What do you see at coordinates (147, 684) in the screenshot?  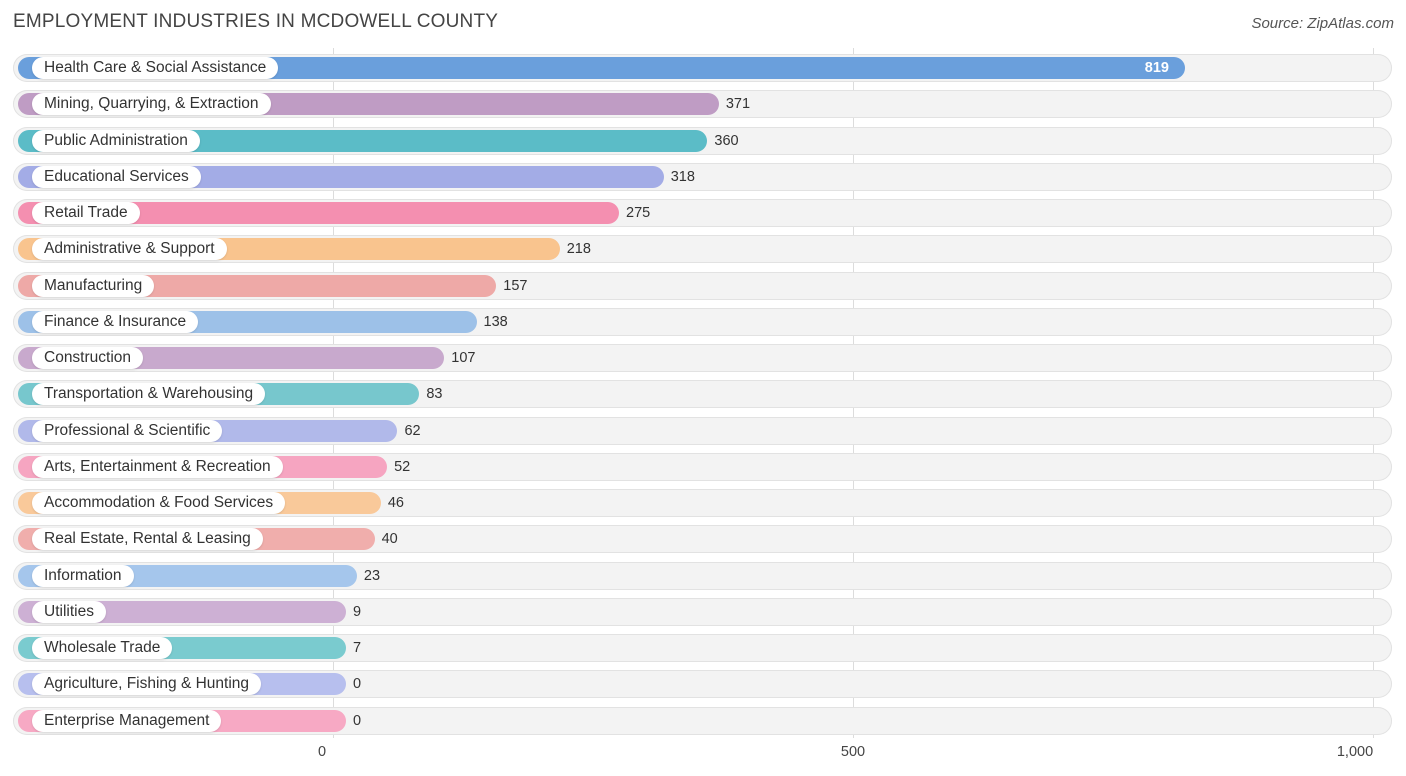 I see `category-label: Agriculture, Fishing & Hunting` at bounding box center [147, 684].